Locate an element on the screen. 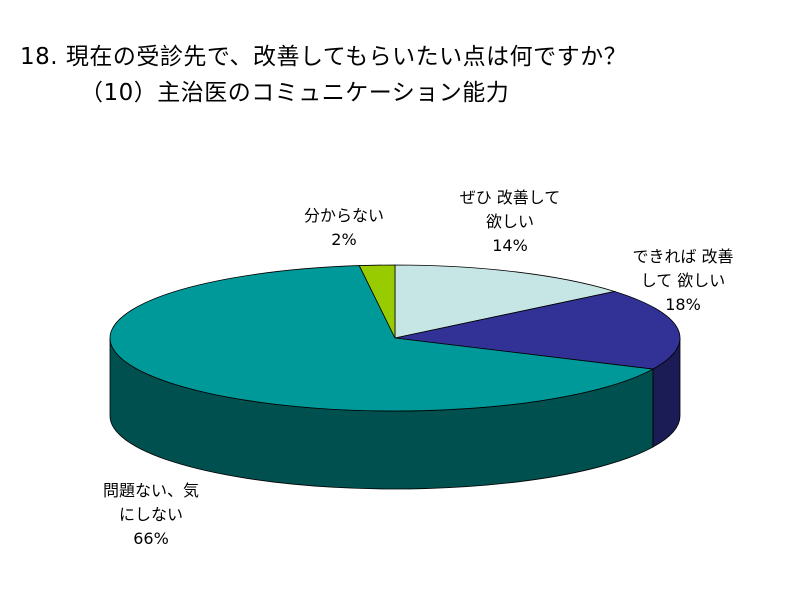 The width and height of the screenshot is (800, 600). slice-label-line: にしない is located at coordinates (151, 514).